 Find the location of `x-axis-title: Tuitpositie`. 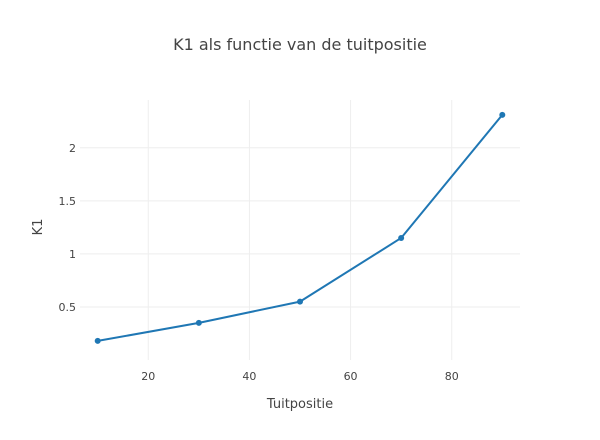

x-axis-title: Tuitpositie is located at coordinates (299, 404).